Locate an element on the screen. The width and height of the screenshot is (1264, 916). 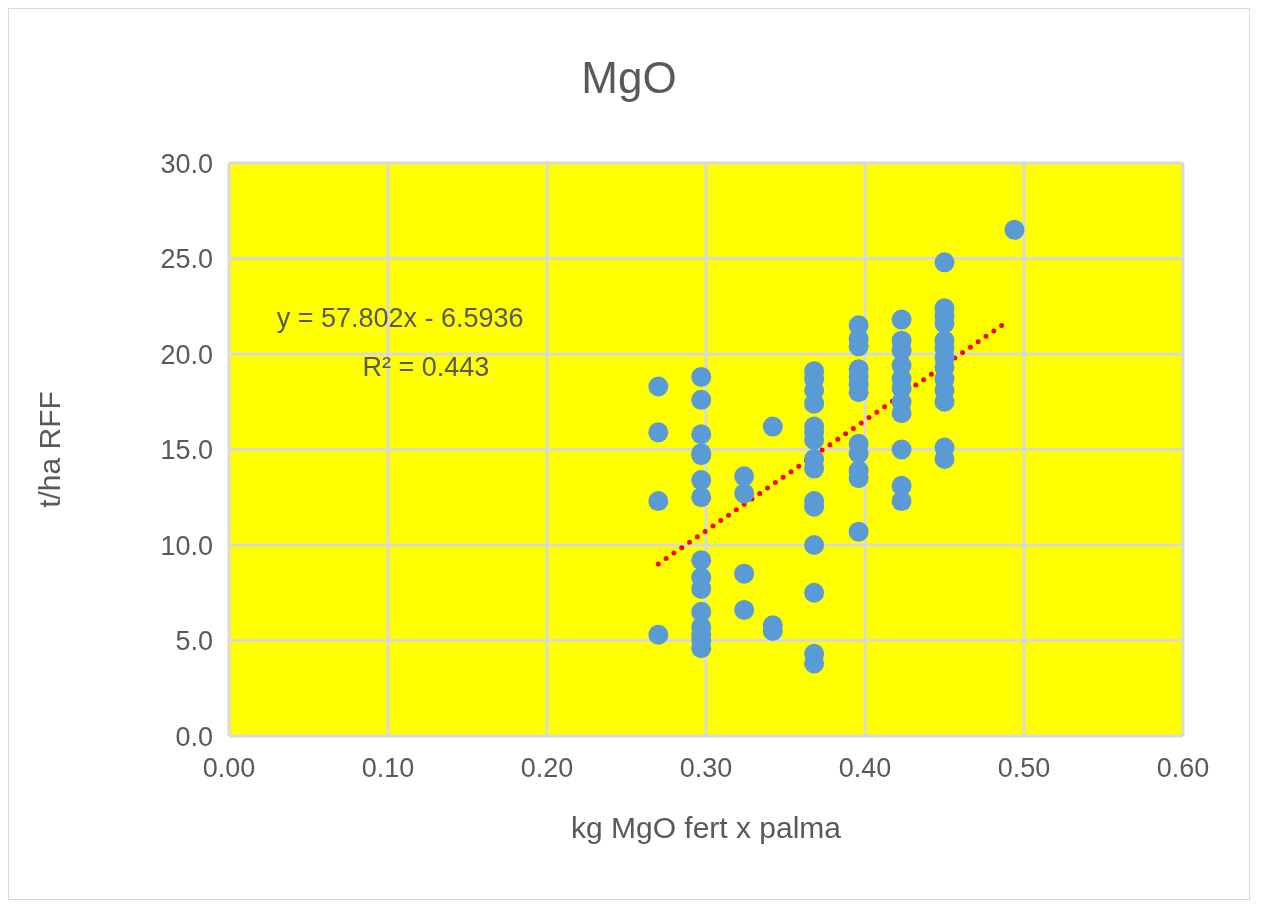
x-tick-label: 0.20 is located at coordinates (547, 768).